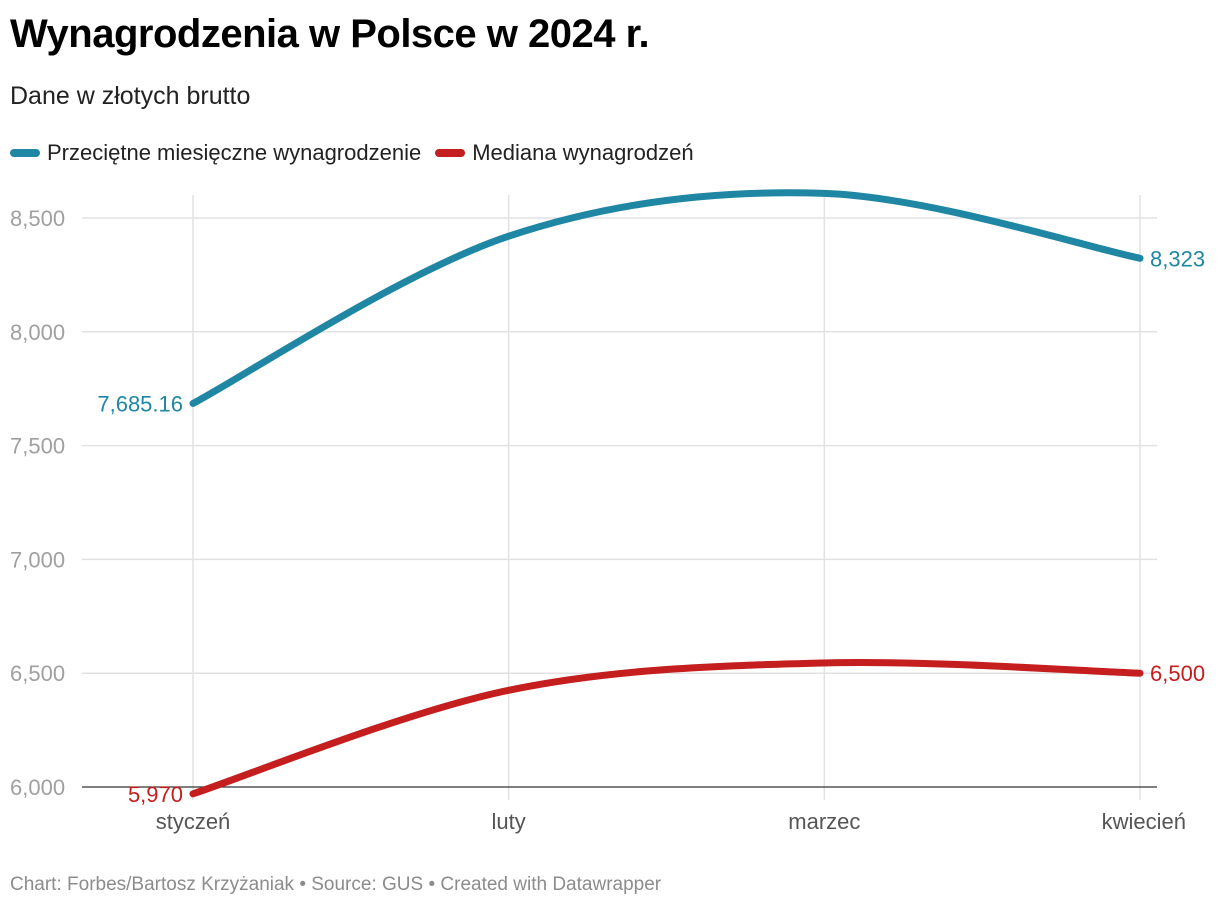  What do you see at coordinates (1177, 258) in the screenshot?
I see `end-value-label: 8,323` at bounding box center [1177, 258].